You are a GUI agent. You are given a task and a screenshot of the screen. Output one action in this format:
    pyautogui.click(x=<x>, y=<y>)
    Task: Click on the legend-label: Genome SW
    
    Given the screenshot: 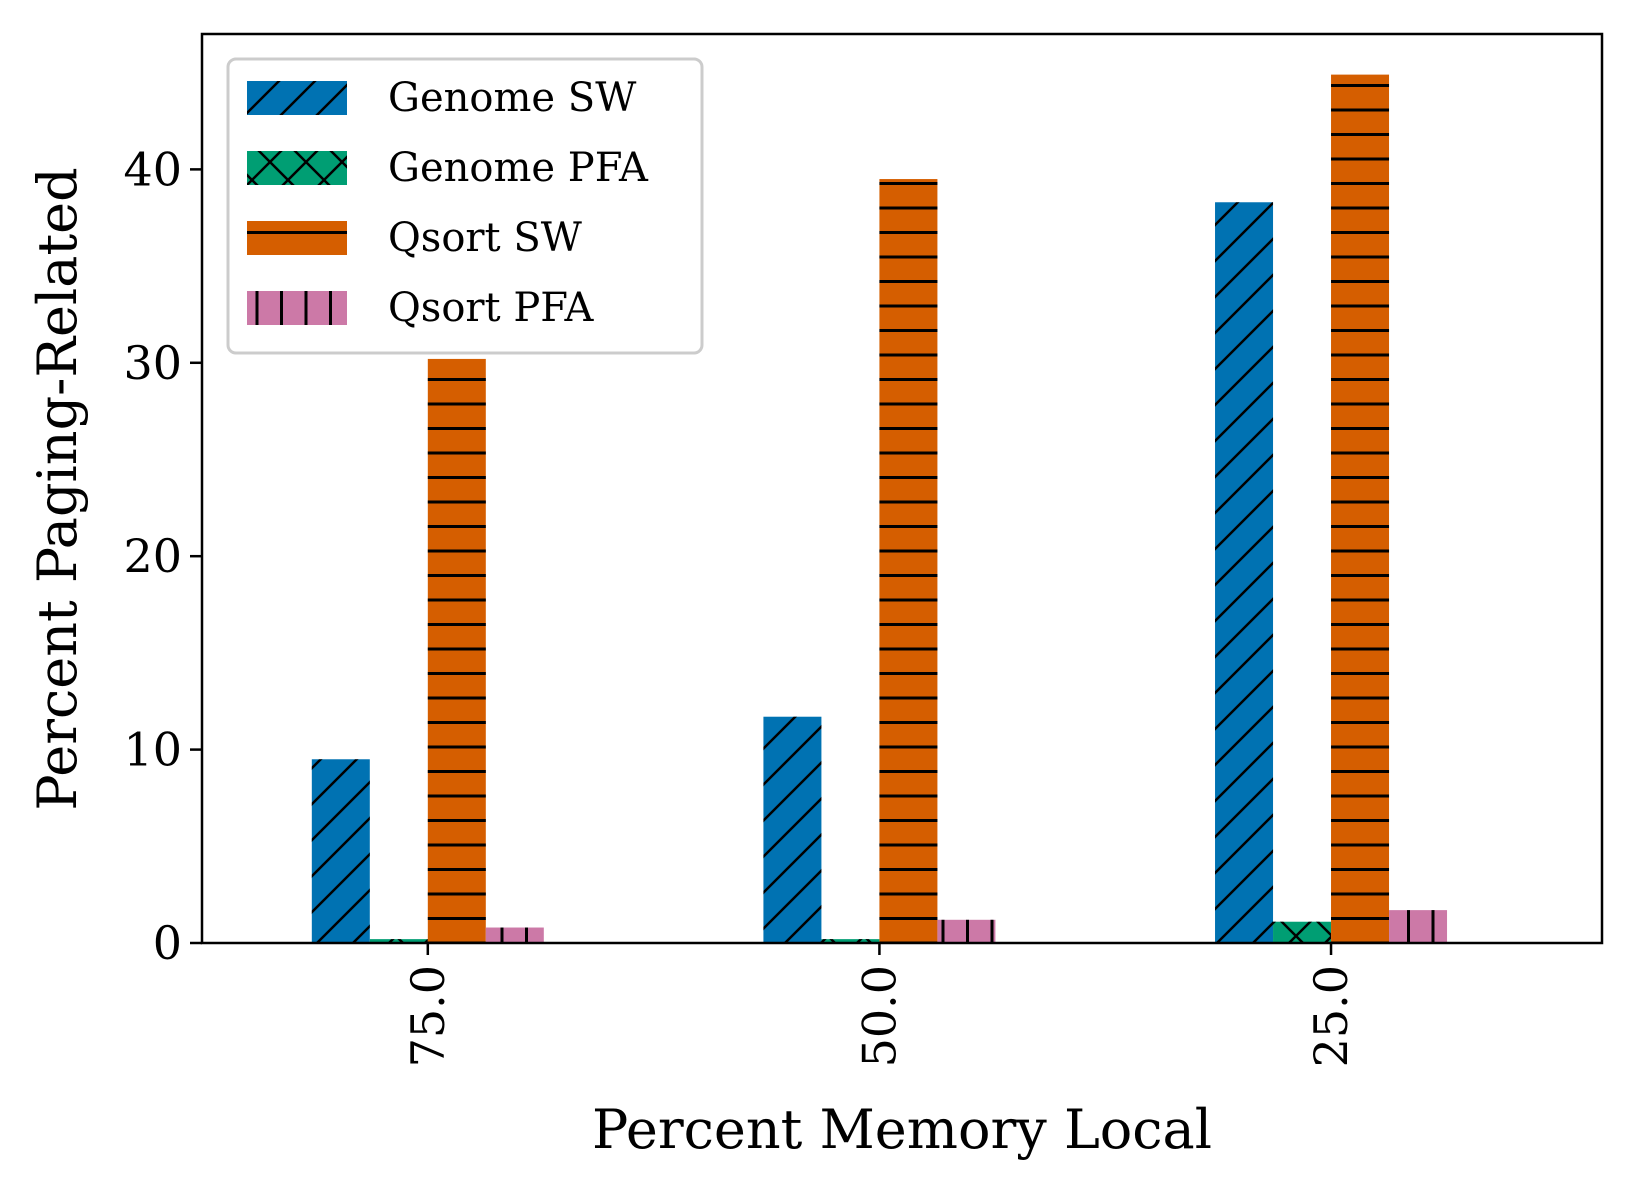 What is the action you would take?
    pyautogui.click(x=512, y=98)
    